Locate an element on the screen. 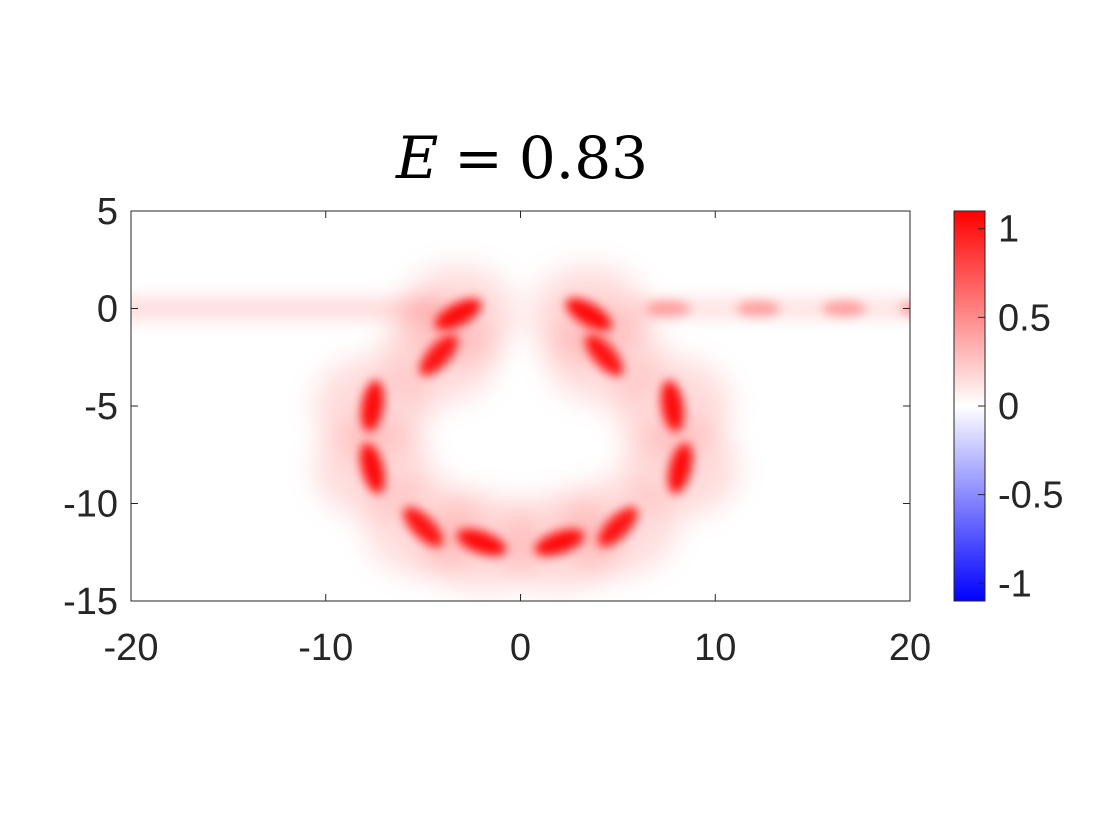 This screenshot has width=1120, height=840. colorbar-ticks: 1 0.5 0 -0.5 -1 is located at coordinates (1020, 407).